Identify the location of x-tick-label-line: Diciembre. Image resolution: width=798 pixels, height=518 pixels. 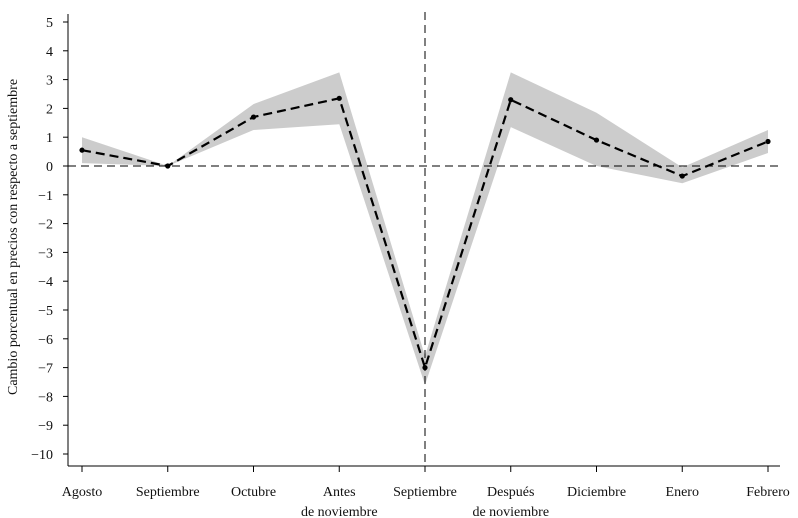
(596, 492).